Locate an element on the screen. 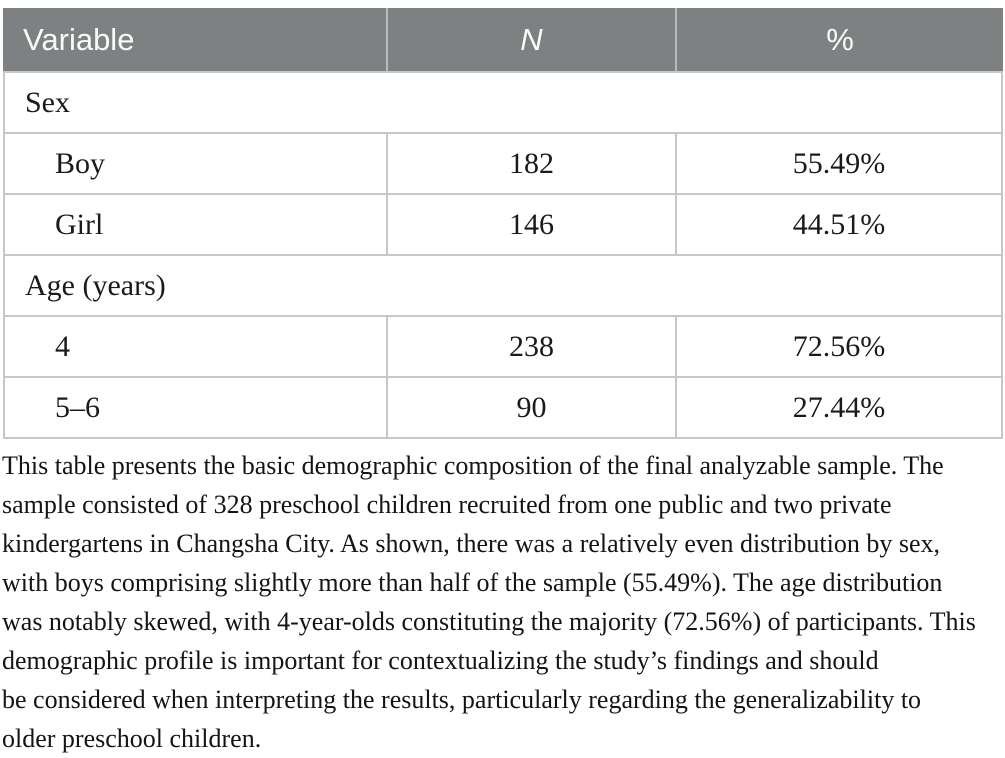  percent-value-cell: 44.51% is located at coordinates (839, 225).